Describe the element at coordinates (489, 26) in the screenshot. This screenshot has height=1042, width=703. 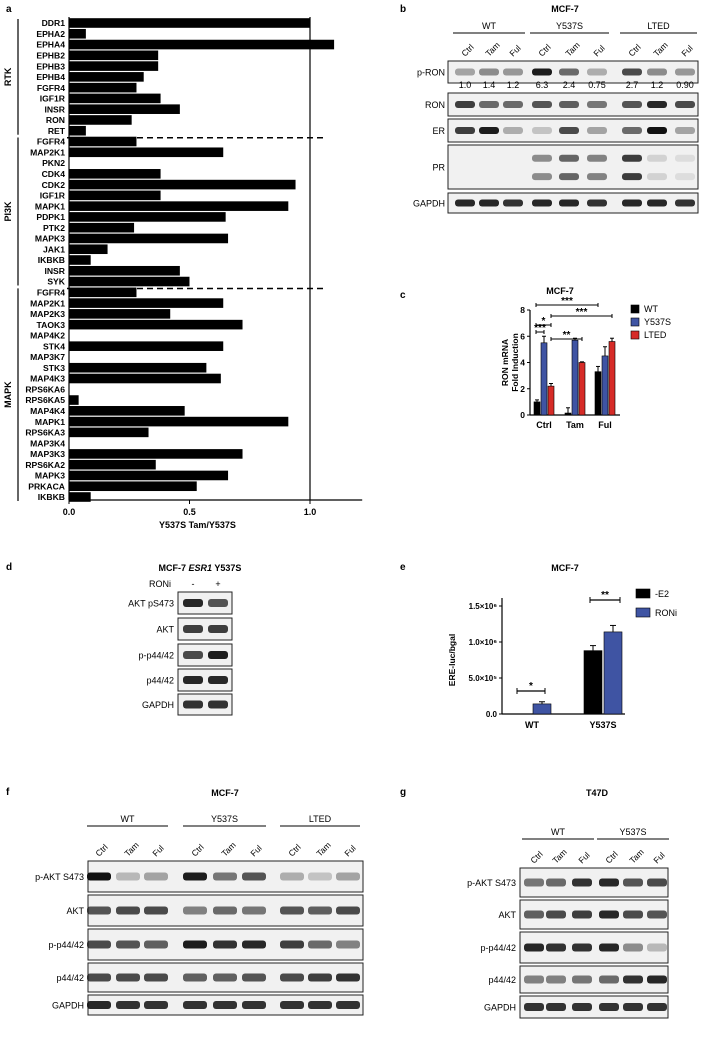
I see `blot-b-group-wt: WT` at that location.